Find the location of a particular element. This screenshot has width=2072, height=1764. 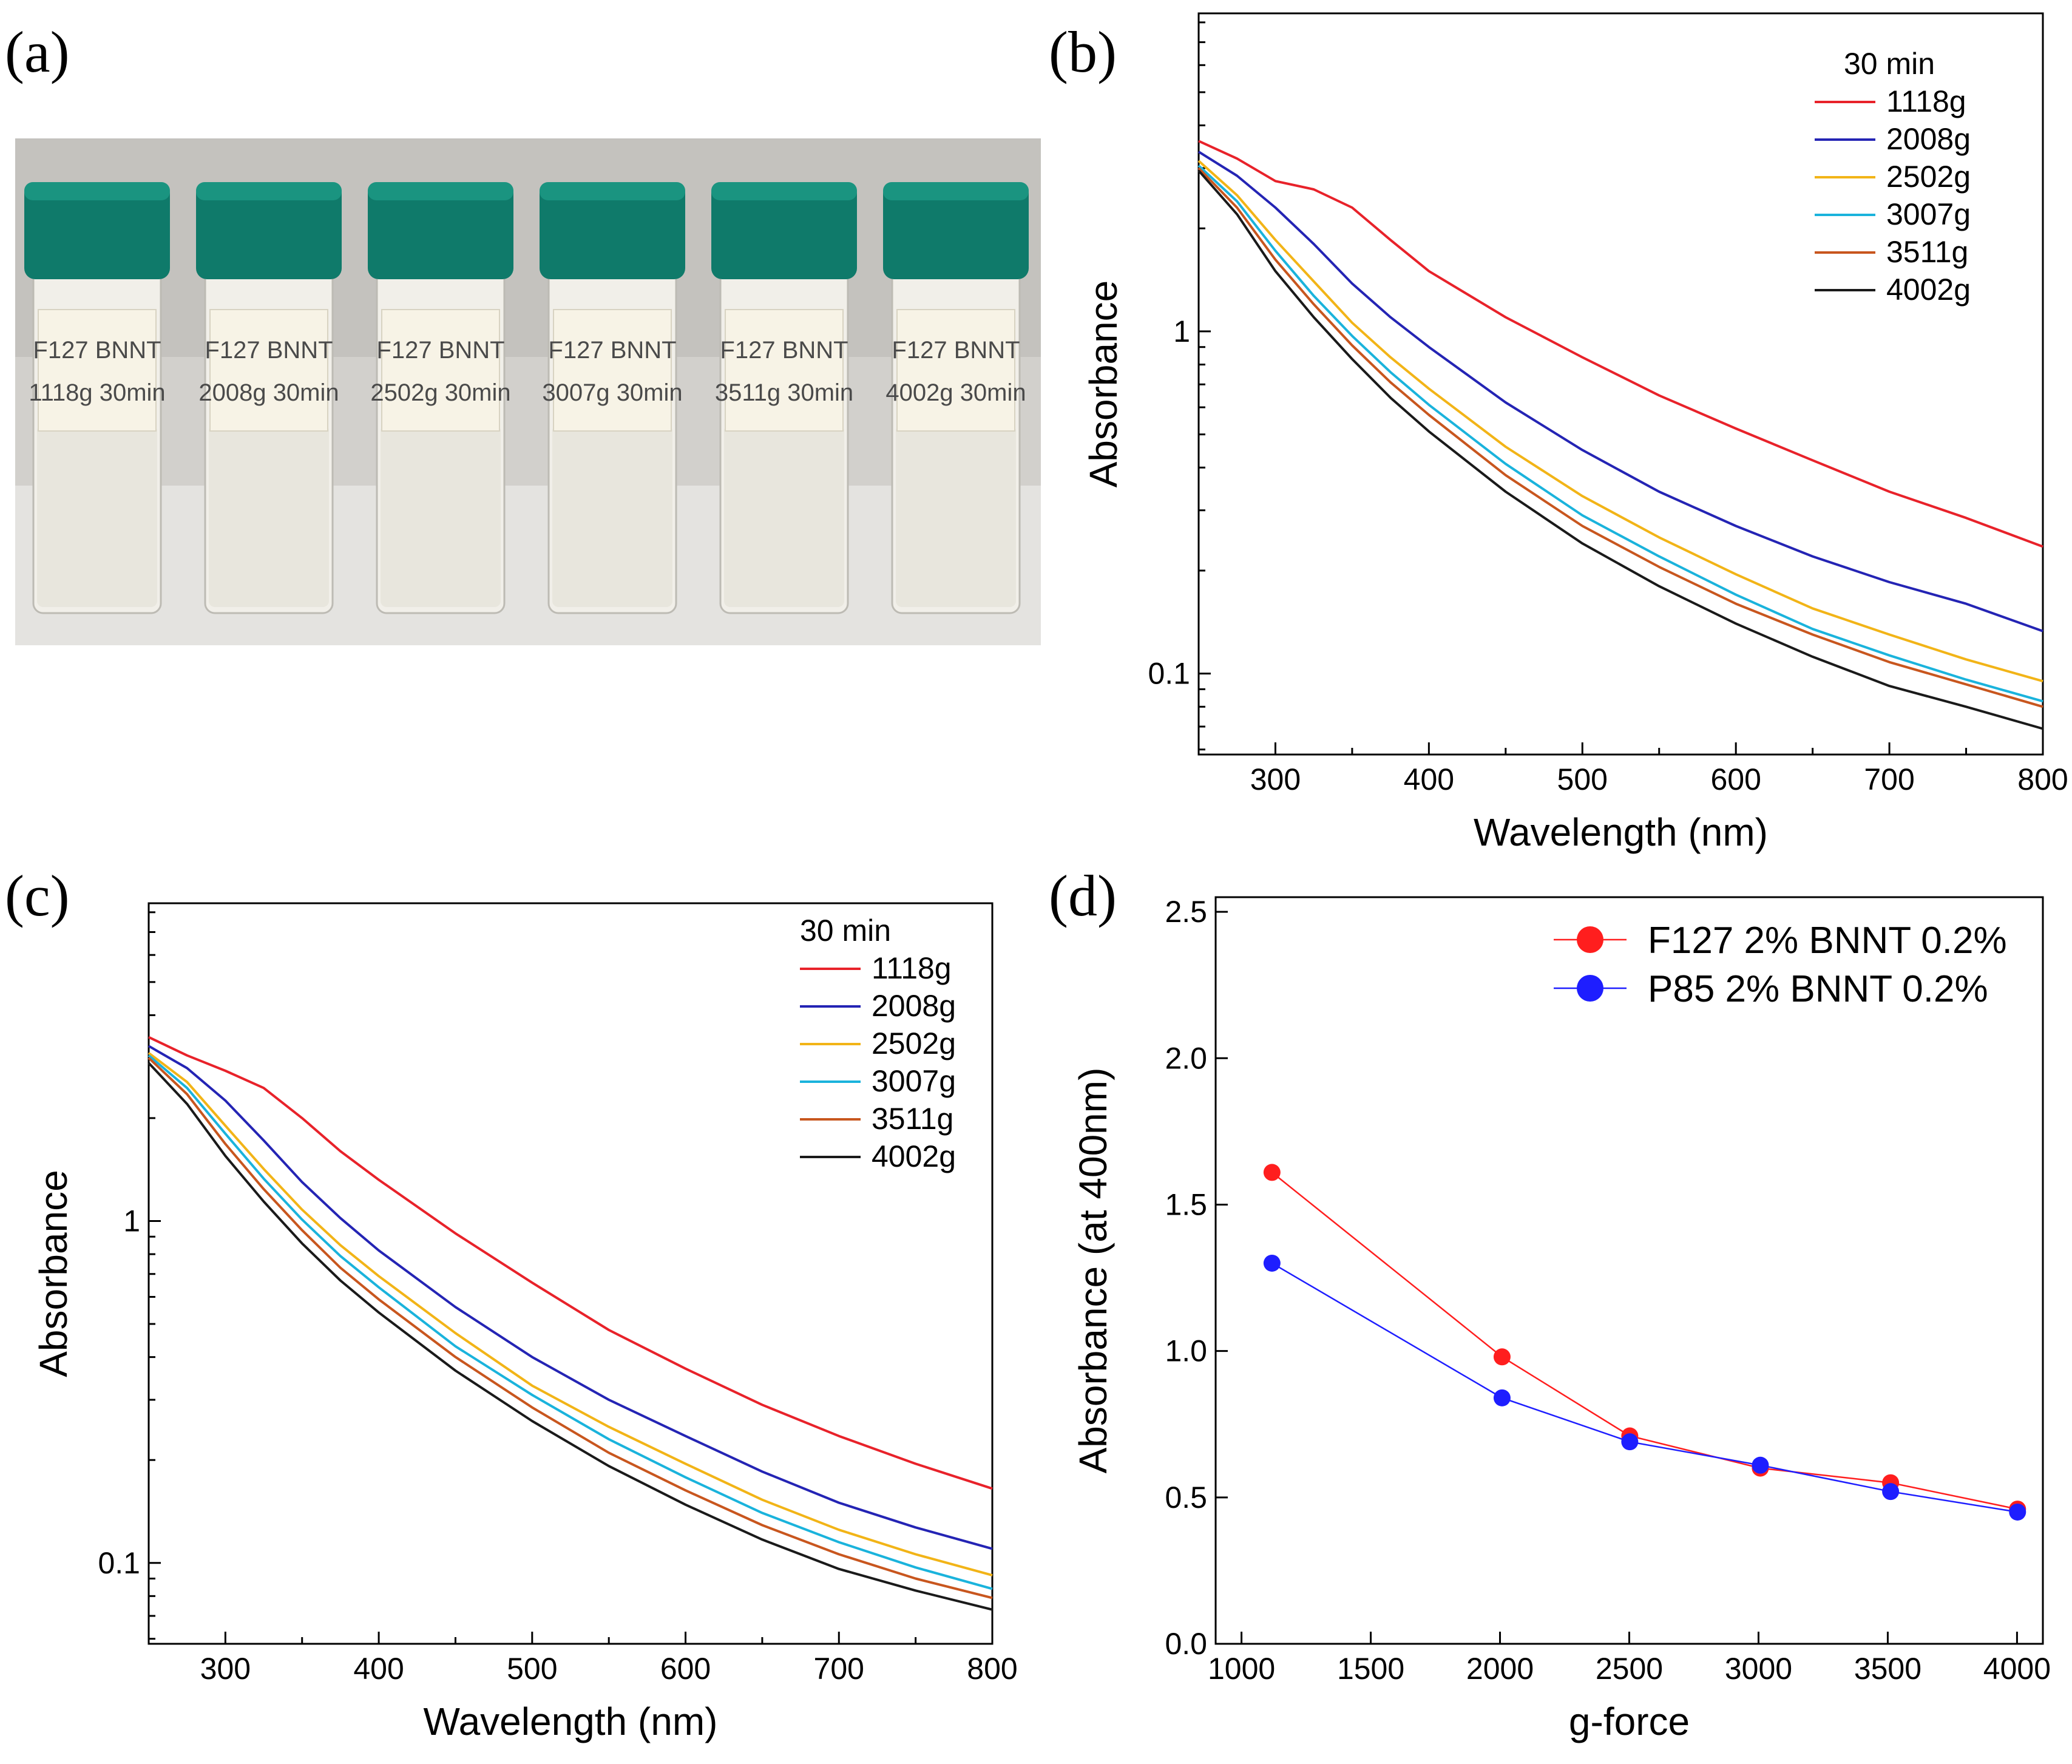

y-tick-label: 1.5 is located at coordinates (1186, 1204).